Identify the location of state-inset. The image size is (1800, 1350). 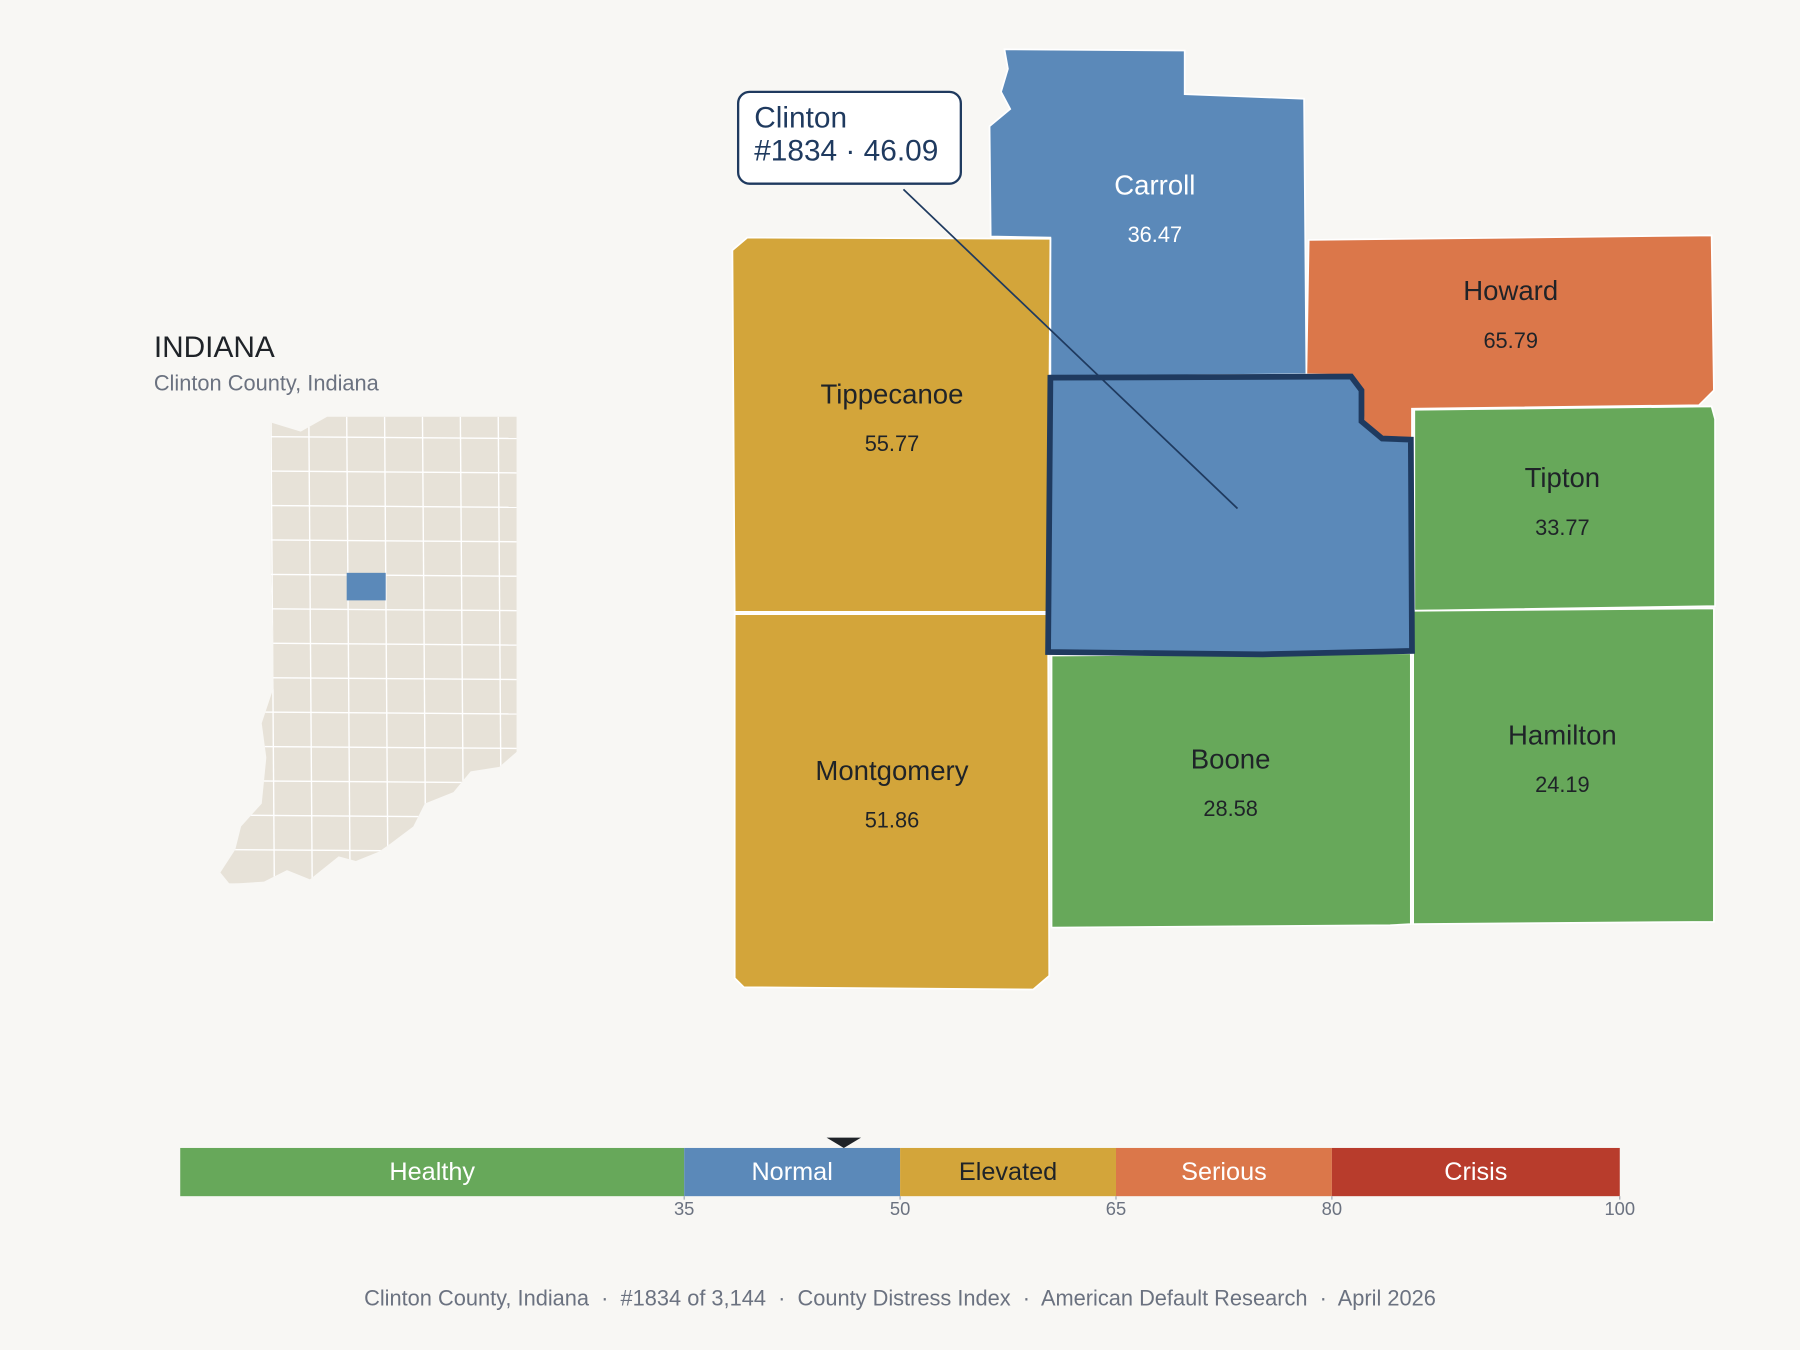
(368, 650).